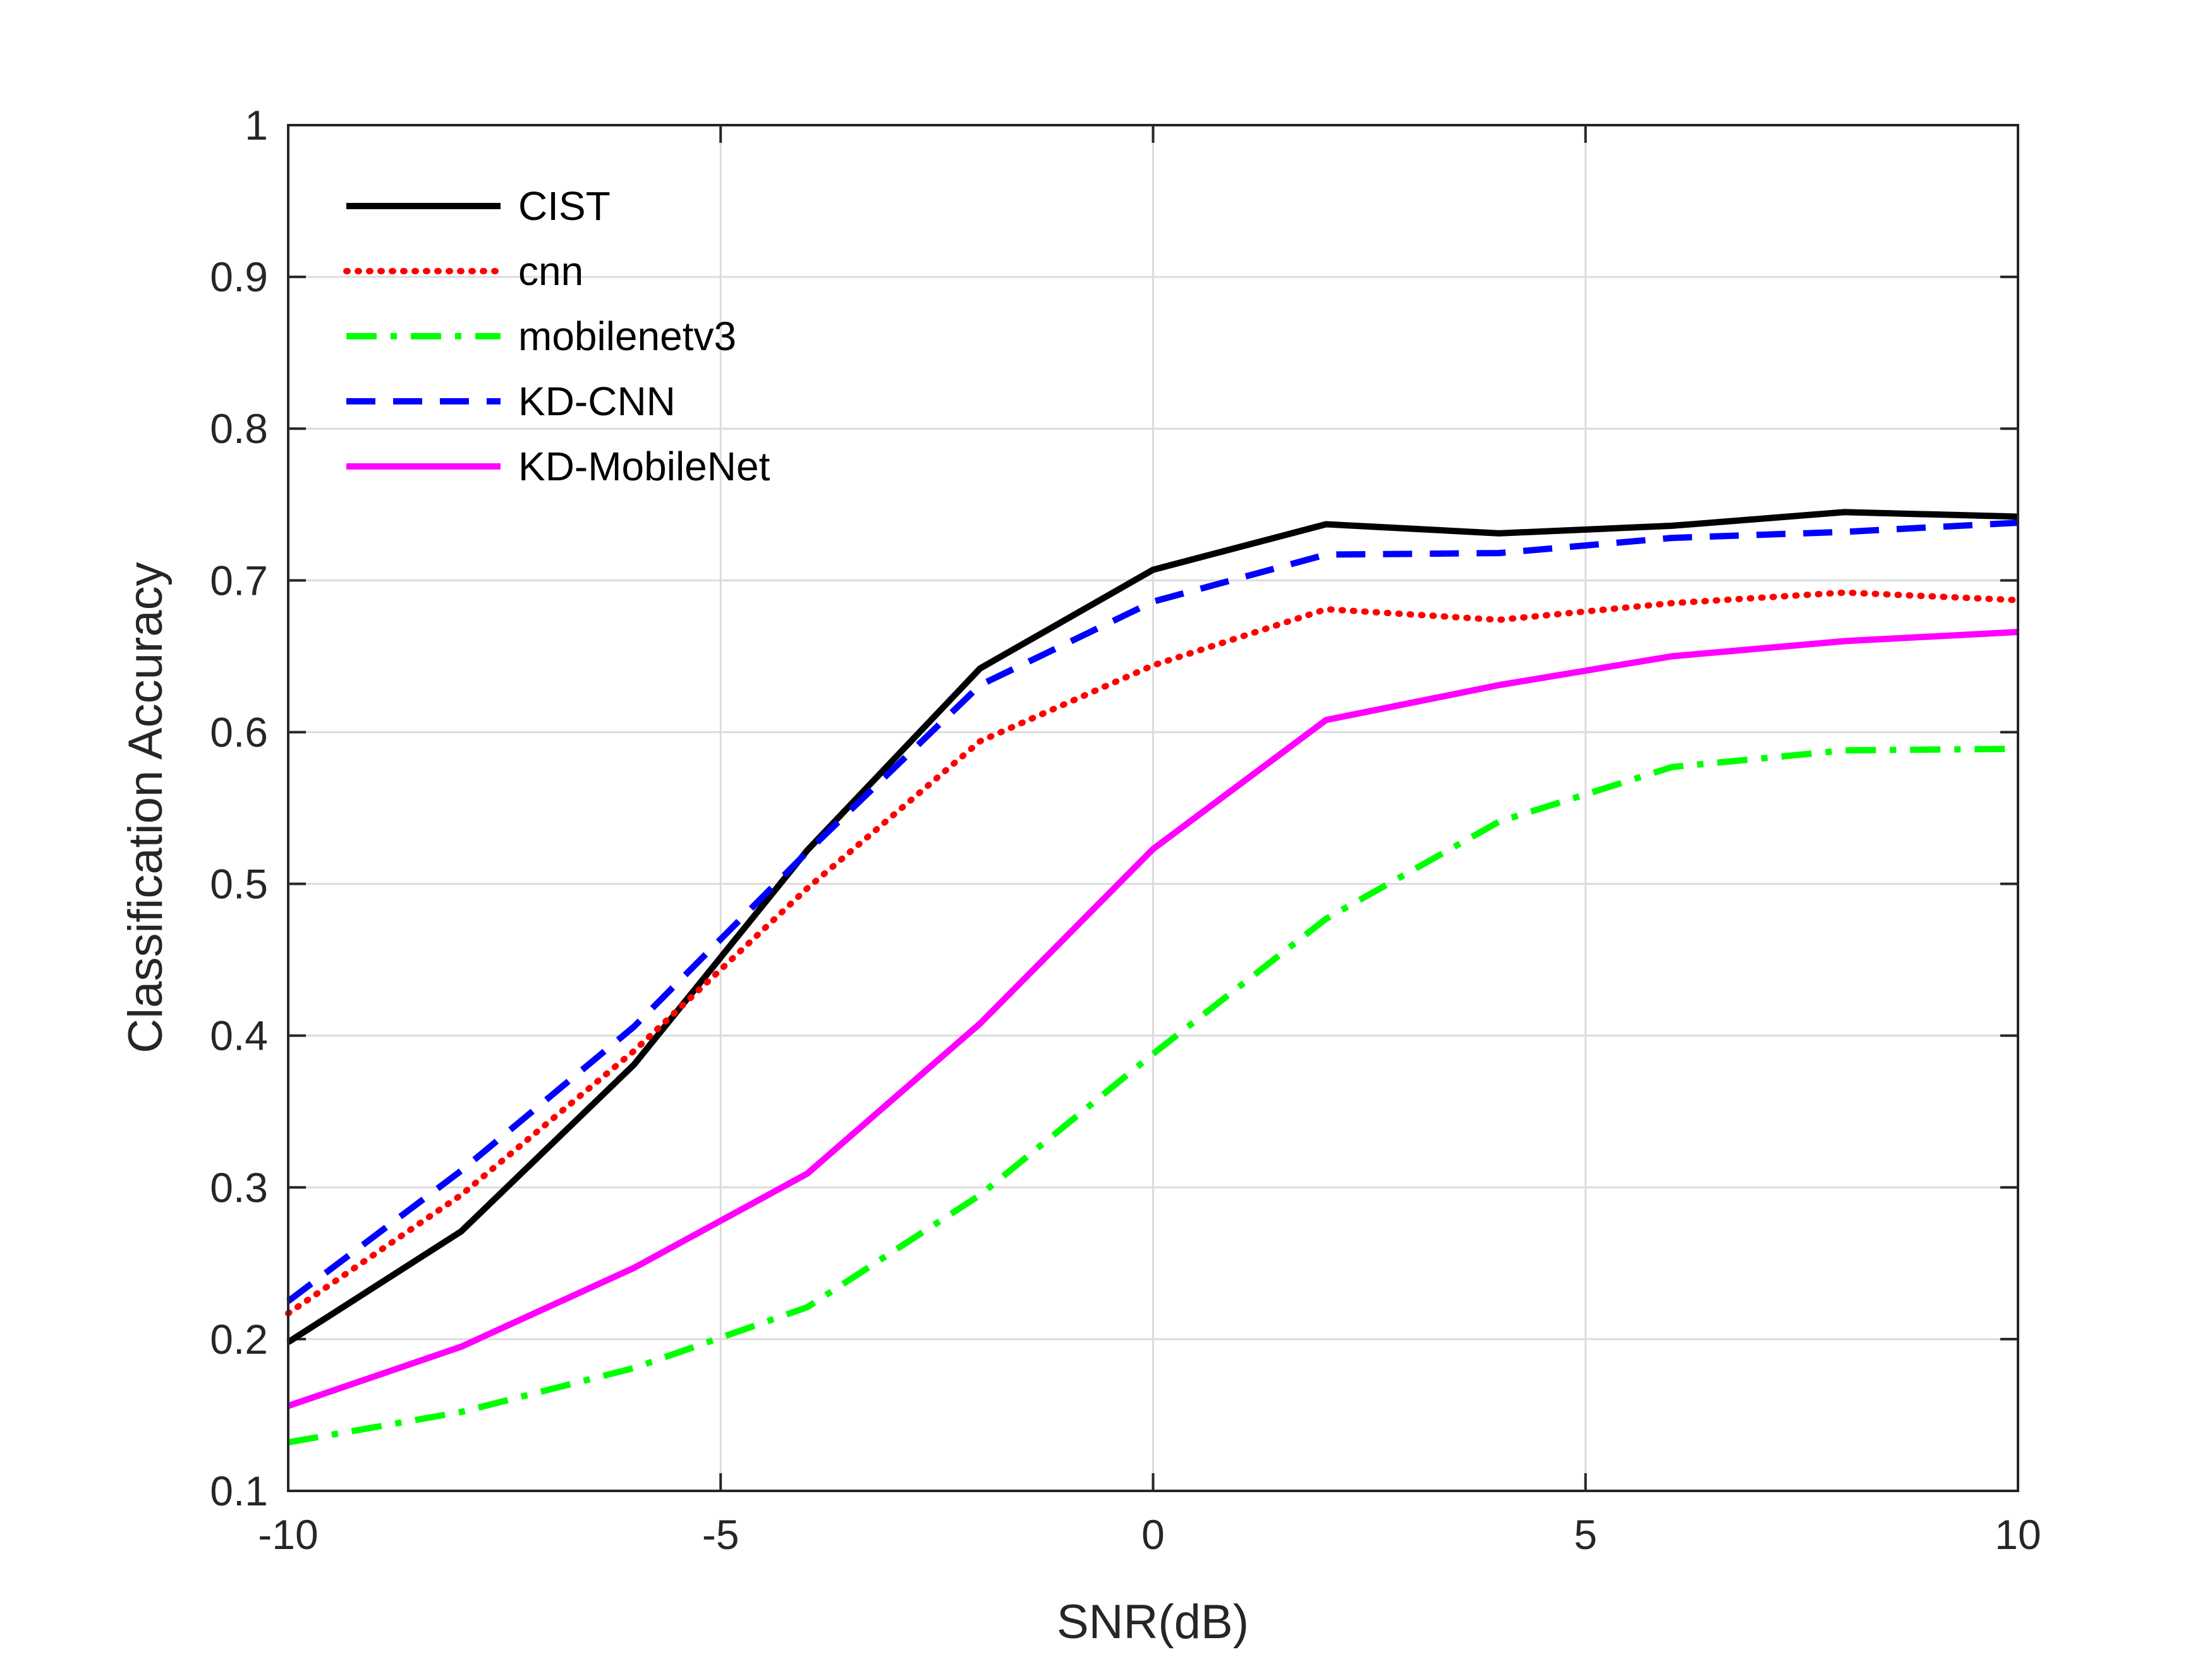 The image size is (2212, 1659). I want to click on y-tick-label: 0.8, so click(239, 428).